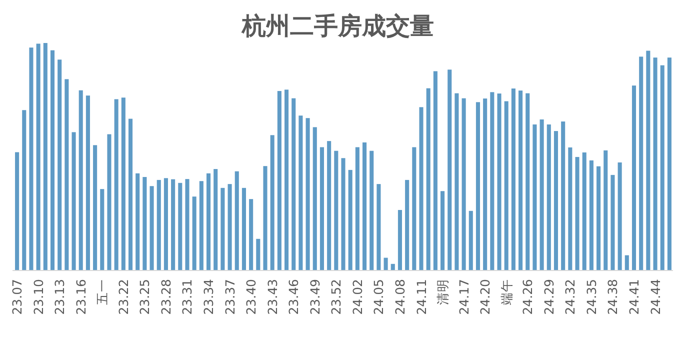  I want to click on x-tick-label: 23.40, so click(251, 296).